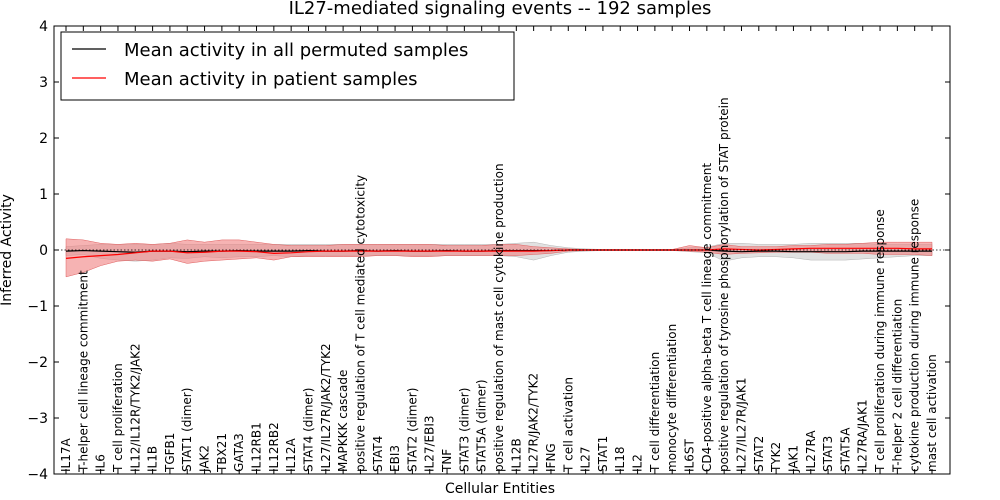 This screenshot has width=1000, height=500. What do you see at coordinates (741, 425) in the screenshot?
I see `x-tick-label: IL27/IL27R/JAK1` at bounding box center [741, 425].